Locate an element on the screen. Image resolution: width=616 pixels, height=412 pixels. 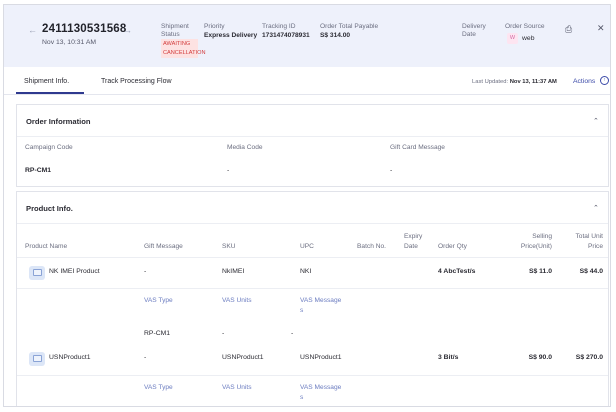
product-info-title: Product Info. is located at coordinates (49, 208).